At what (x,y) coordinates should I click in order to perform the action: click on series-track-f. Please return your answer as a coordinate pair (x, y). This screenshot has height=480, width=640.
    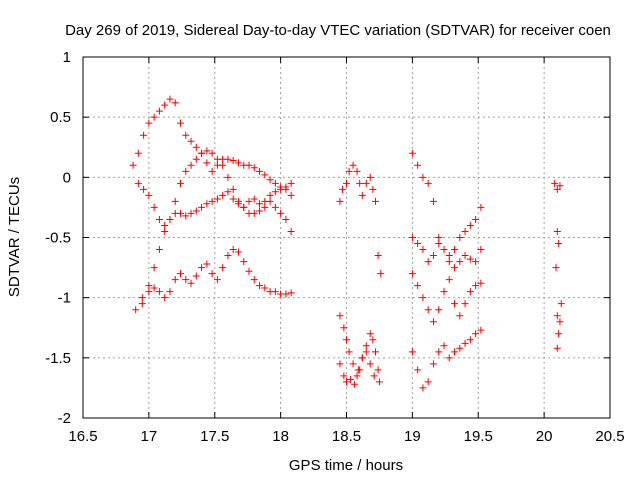
    Looking at the image, I should click on (446, 253).